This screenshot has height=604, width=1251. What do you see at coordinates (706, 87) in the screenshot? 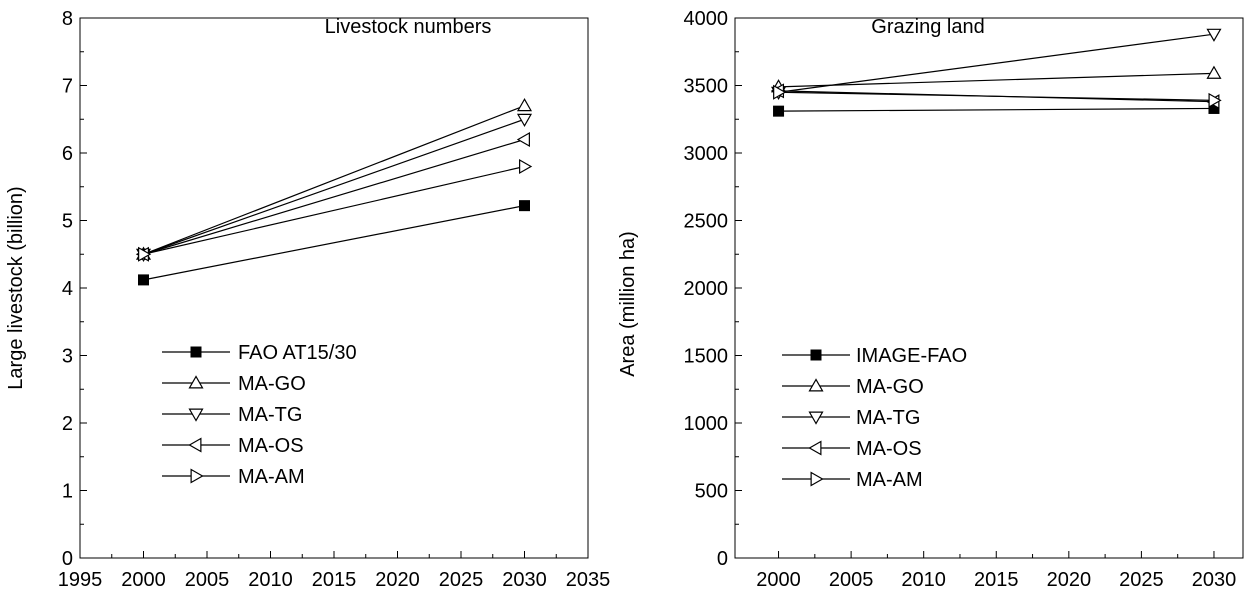
I see `y-tick-label: 3500` at bounding box center [706, 87].